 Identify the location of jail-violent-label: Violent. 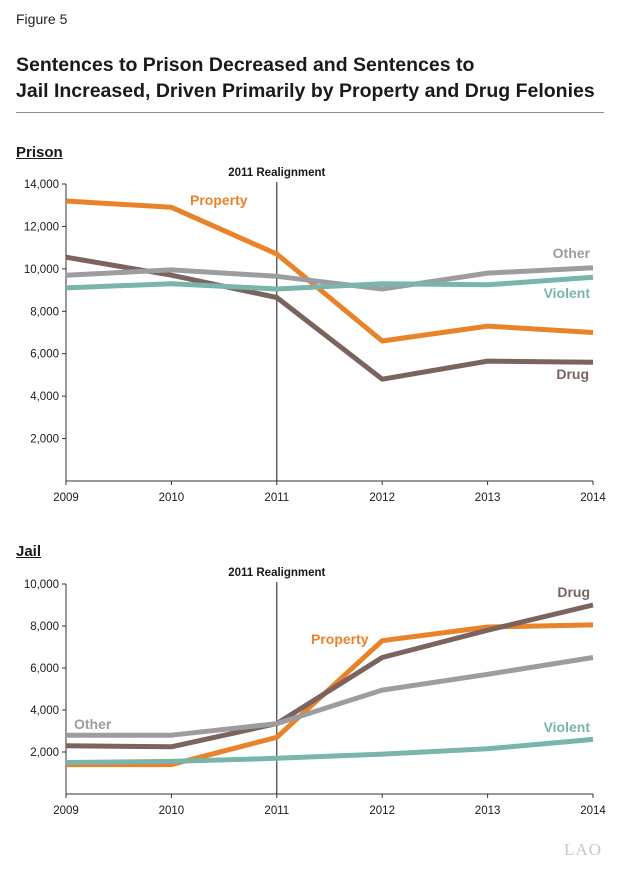
(567, 727).